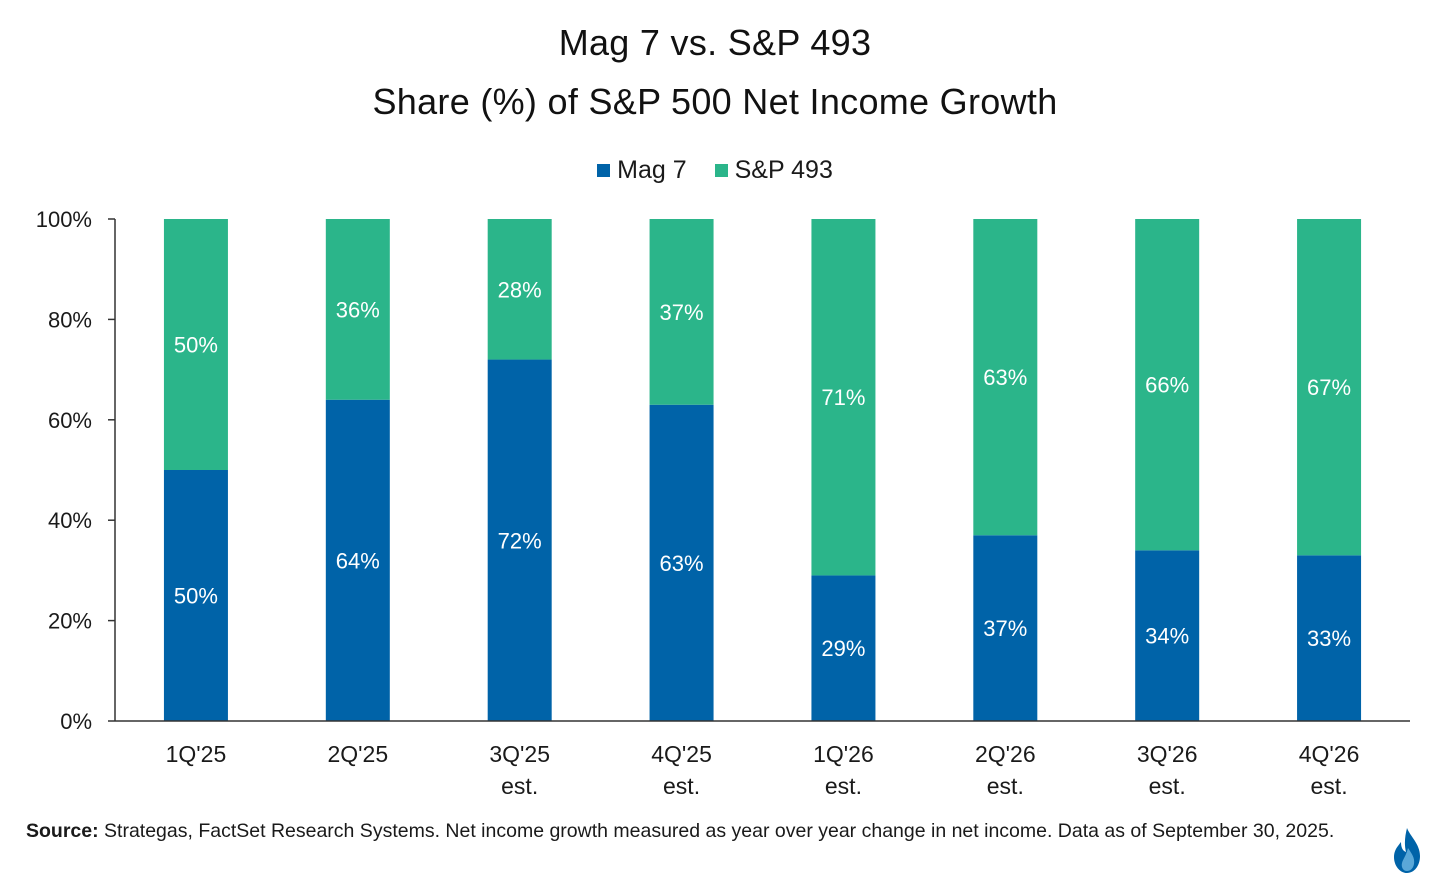 This screenshot has height=876, width=1430. Describe the element at coordinates (70, 520) in the screenshot. I see `y-tick-label: 40%` at that location.